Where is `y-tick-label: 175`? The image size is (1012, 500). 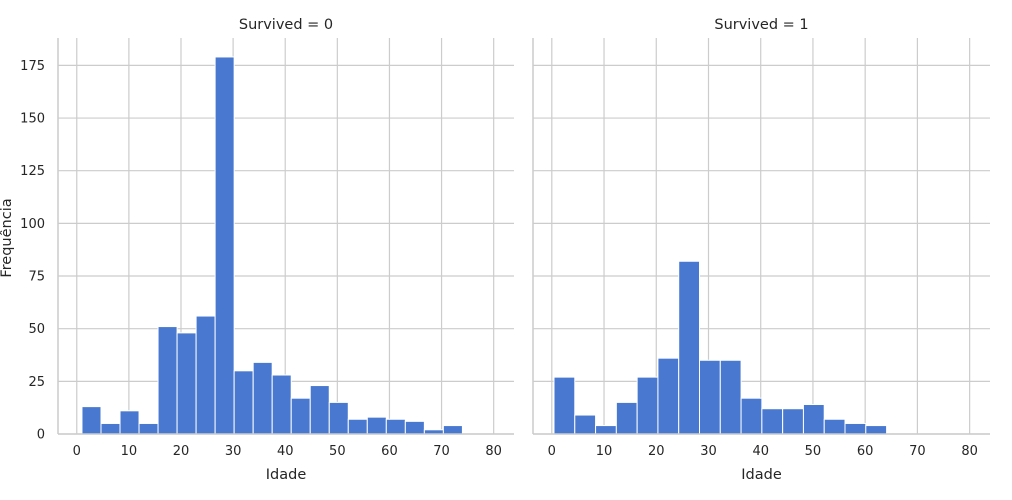
y-tick-label: 175 is located at coordinates (32, 66).